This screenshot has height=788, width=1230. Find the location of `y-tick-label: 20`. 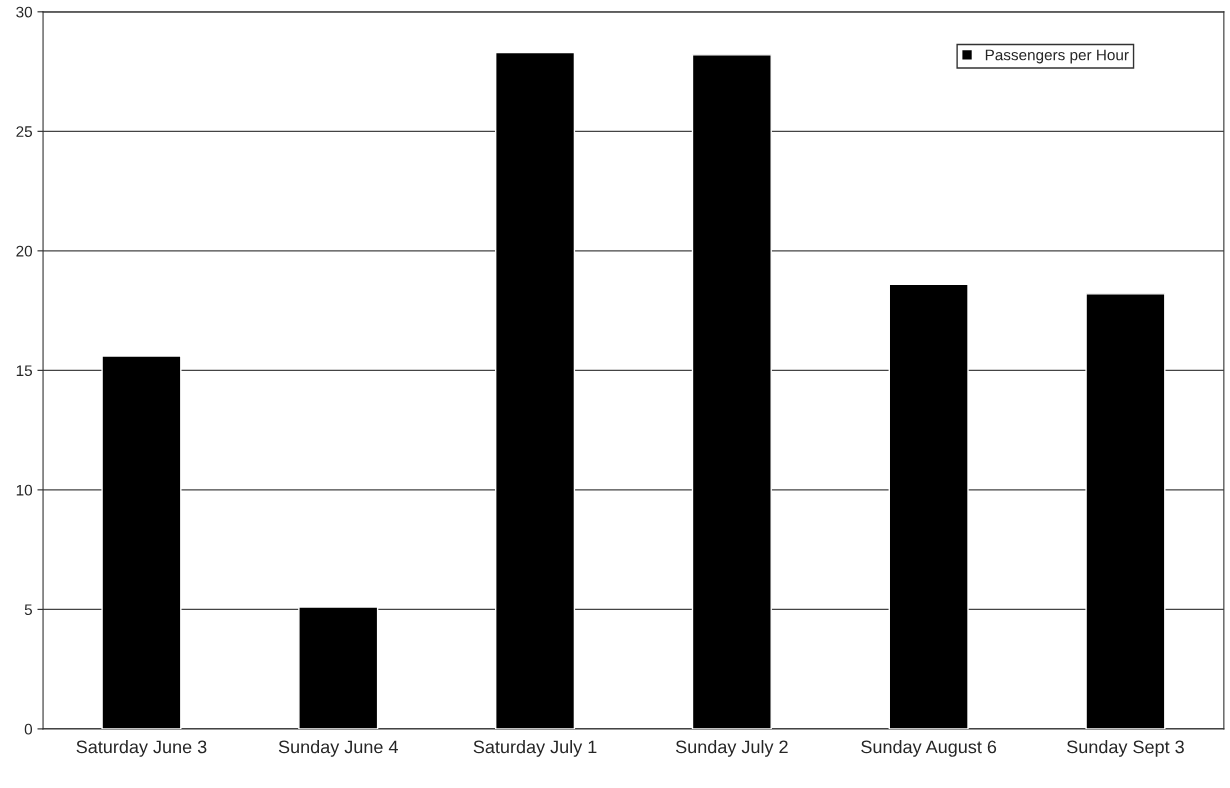

y-tick-label: 20 is located at coordinates (24, 251).